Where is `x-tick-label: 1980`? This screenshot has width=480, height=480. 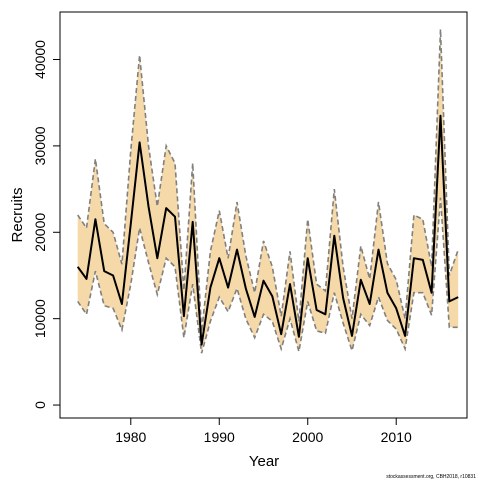 x-tick-label: 1980 is located at coordinates (130, 437).